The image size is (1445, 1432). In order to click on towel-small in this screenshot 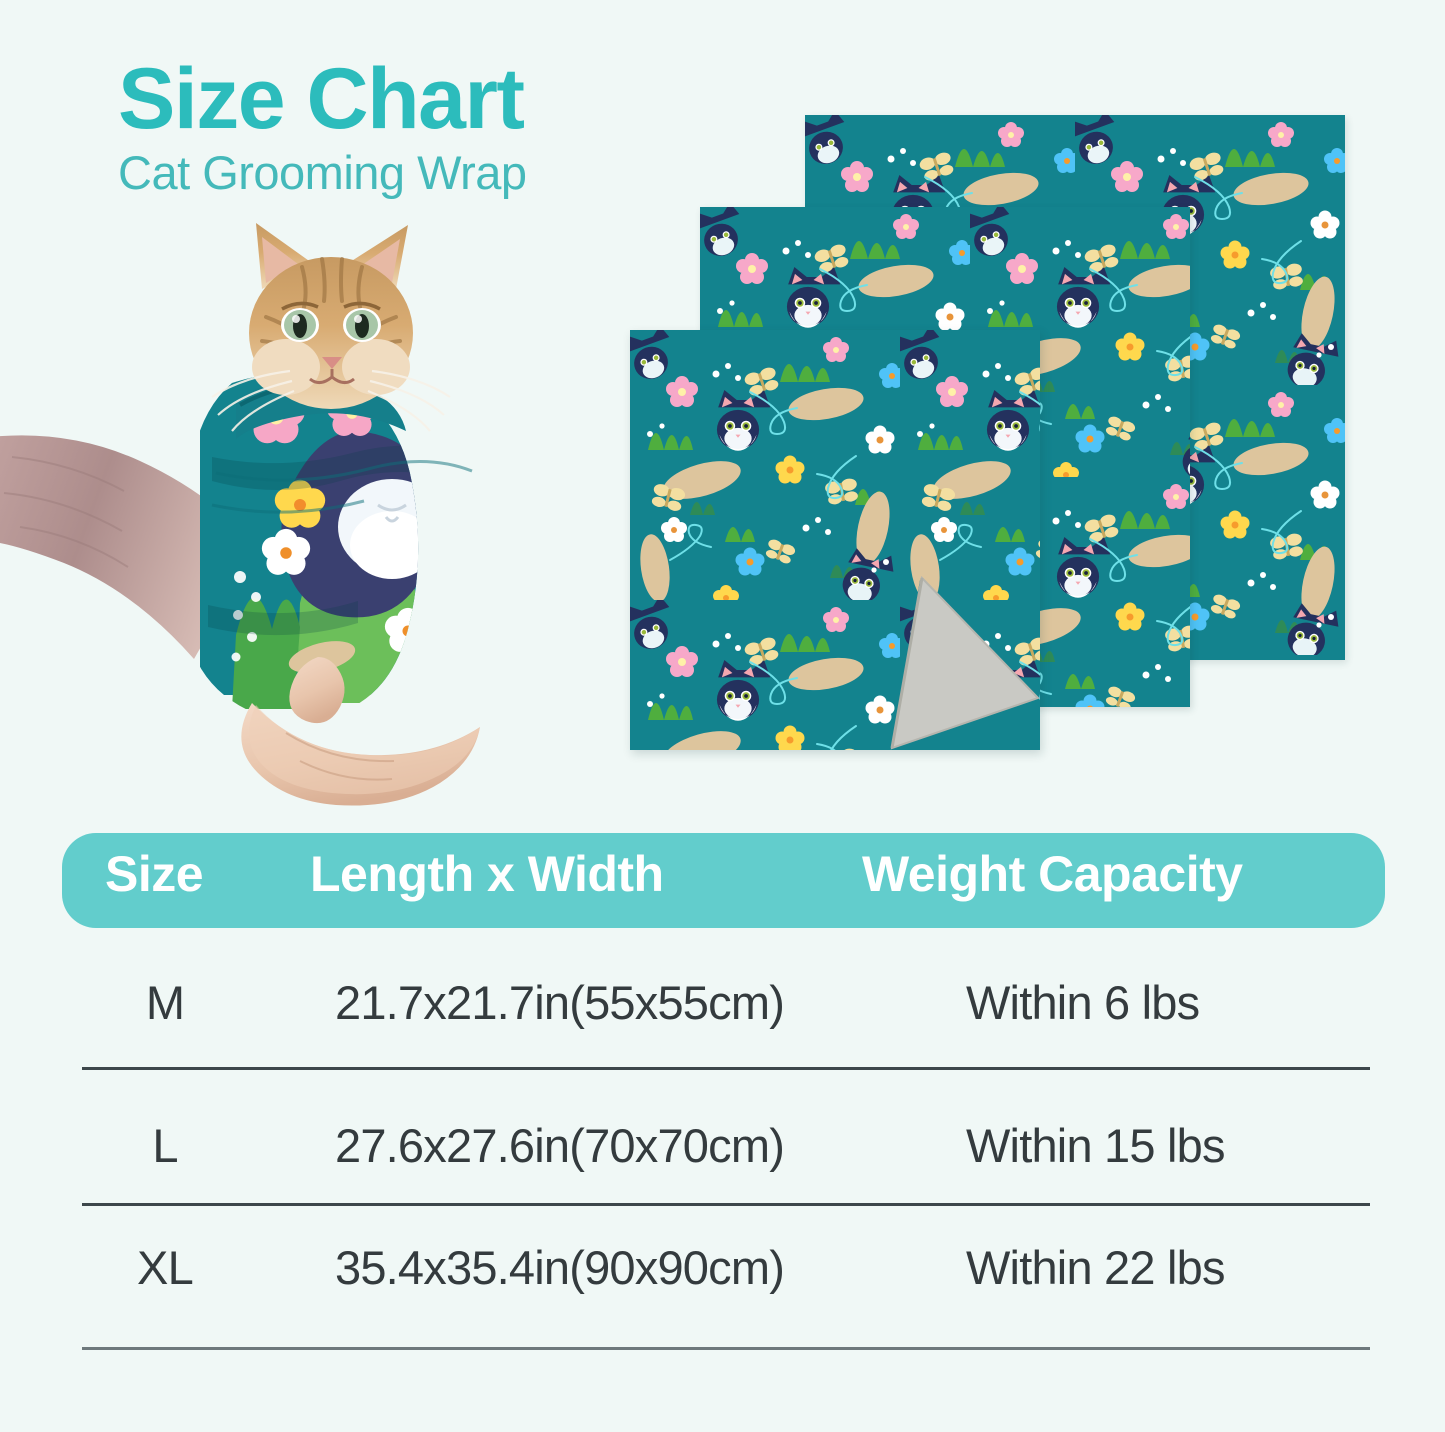, I will do `click(835, 540)`.